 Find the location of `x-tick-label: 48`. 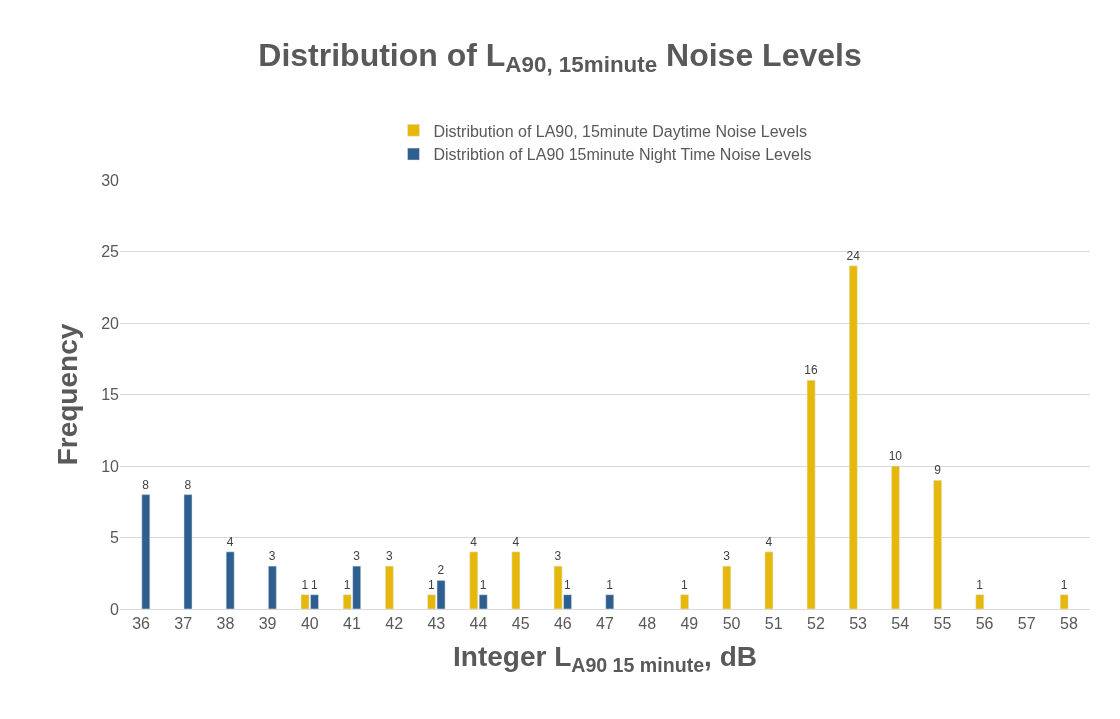

x-tick-label: 48 is located at coordinates (647, 624).